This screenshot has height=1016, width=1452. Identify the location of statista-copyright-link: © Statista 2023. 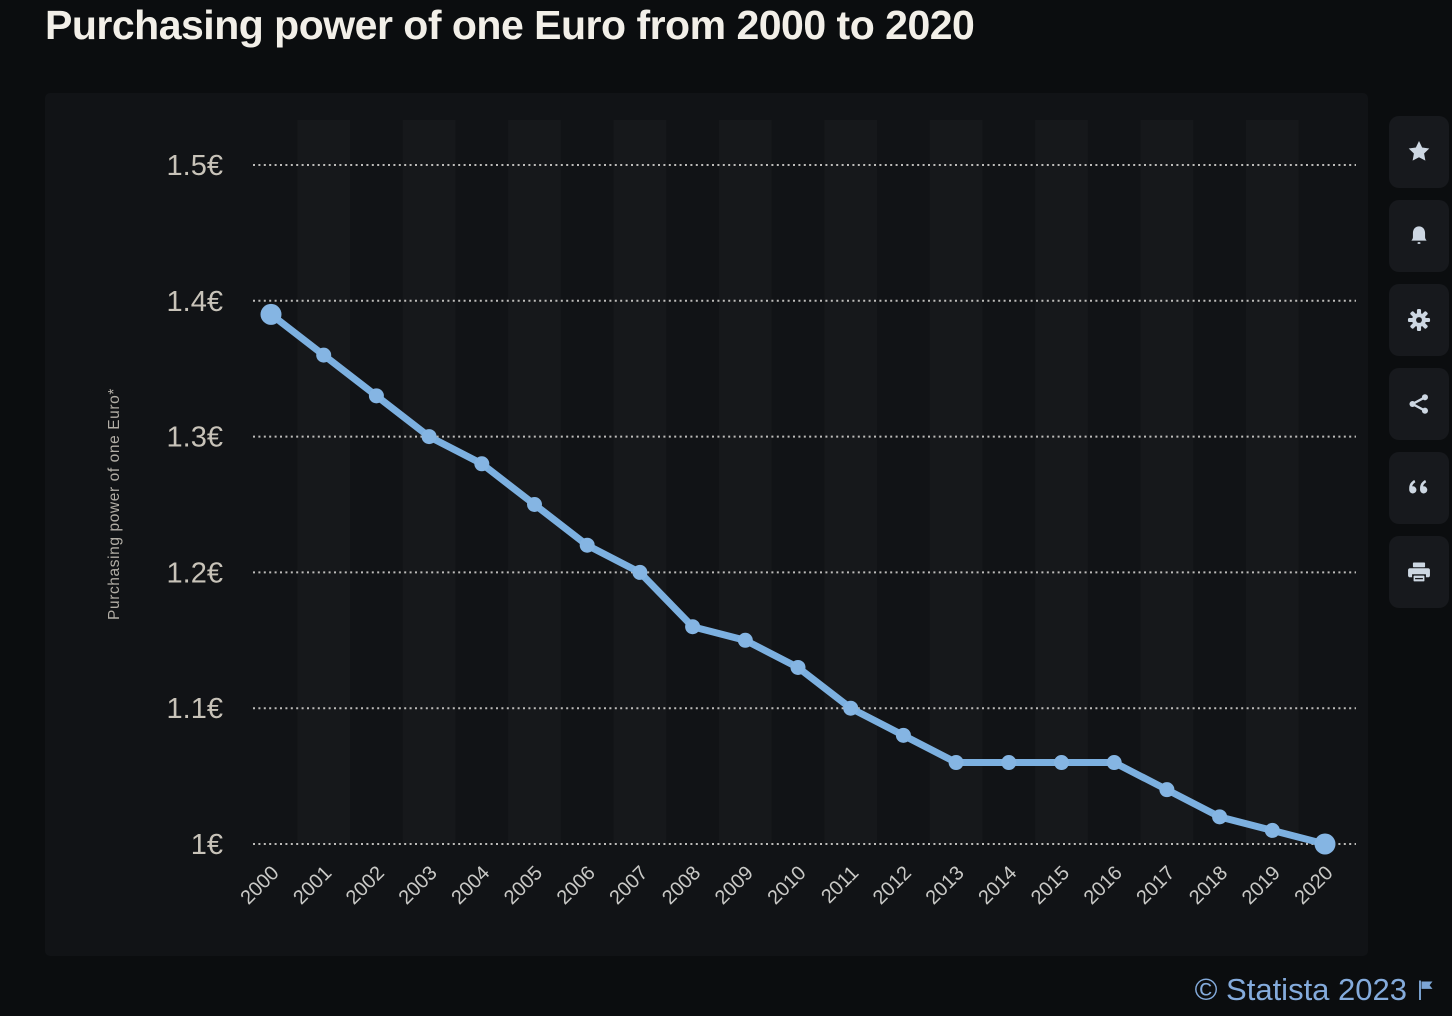
(1300, 989).